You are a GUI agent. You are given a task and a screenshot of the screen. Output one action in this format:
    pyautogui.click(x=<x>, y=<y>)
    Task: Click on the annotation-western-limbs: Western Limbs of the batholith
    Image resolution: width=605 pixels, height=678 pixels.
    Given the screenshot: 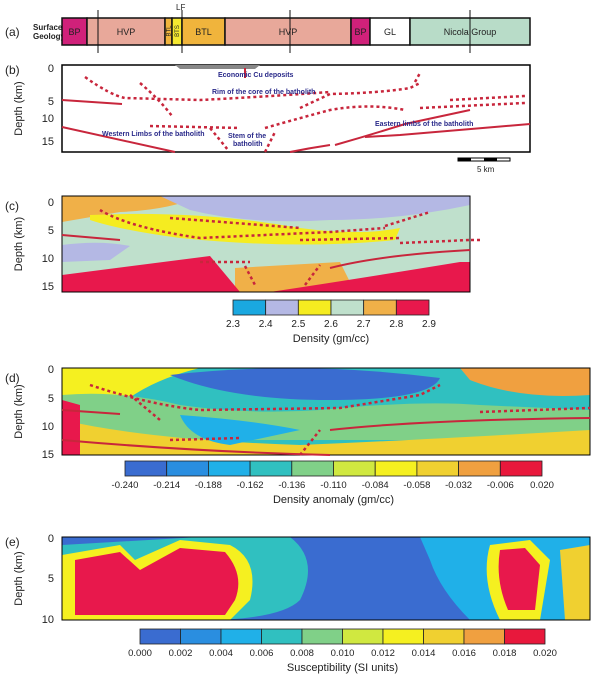 What is the action you would take?
    pyautogui.click(x=153, y=134)
    